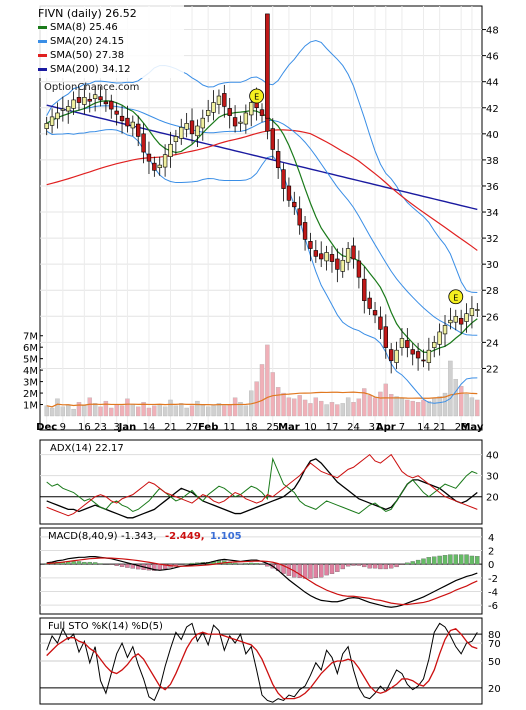 The width and height of the screenshot is (526, 710). What do you see at coordinates (84, 427) in the screenshot?
I see `x-tick-label: 16` at bounding box center [84, 427].